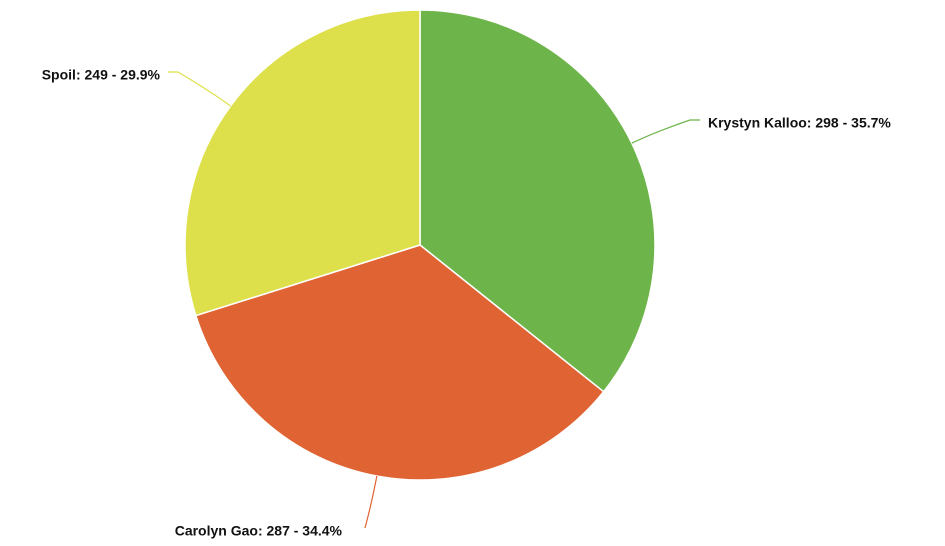 The image size is (945, 546). I want to click on slice-label: Carolyn Gao: 287 - 34.4%, so click(259, 531).